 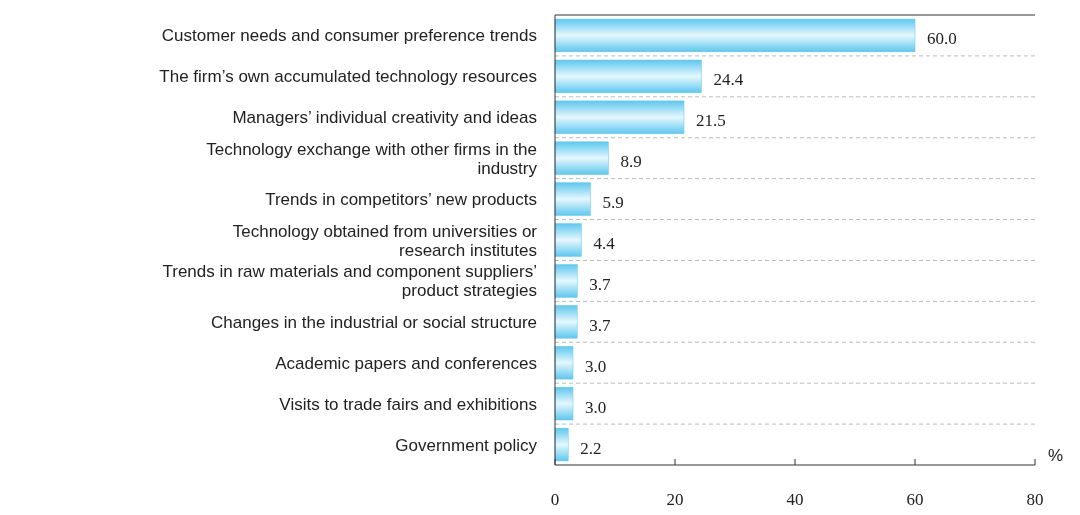 What do you see at coordinates (795, 499) in the screenshot?
I see `x-tick-label: 40` at bounding box center [795, 499].